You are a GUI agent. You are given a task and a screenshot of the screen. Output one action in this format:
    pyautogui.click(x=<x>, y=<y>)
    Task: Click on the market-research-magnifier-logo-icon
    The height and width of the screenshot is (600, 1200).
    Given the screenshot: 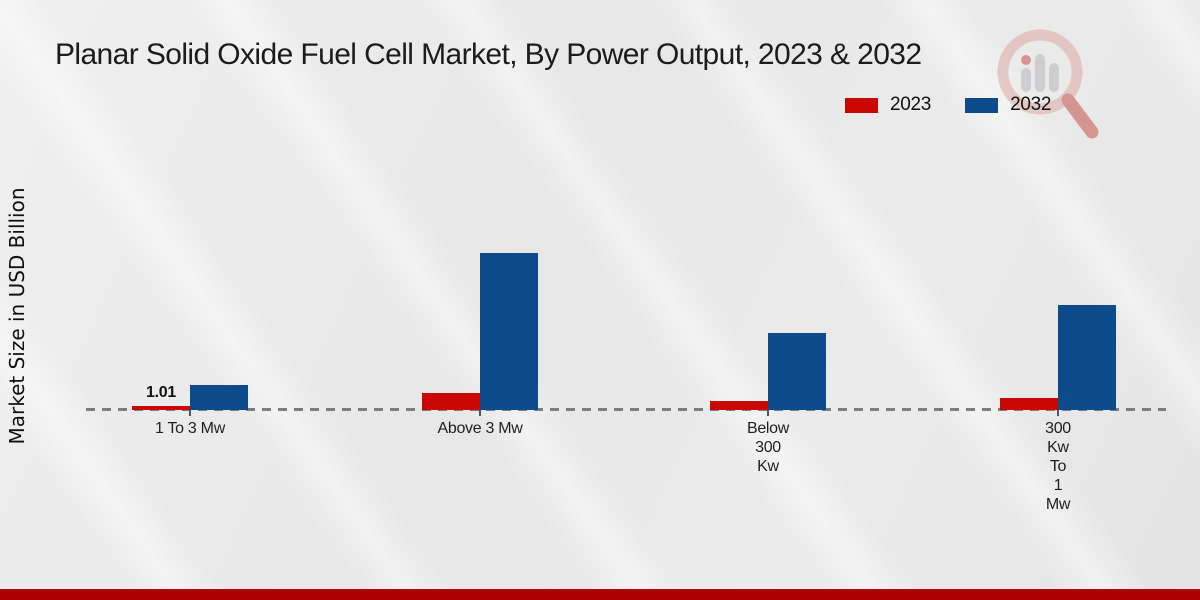 What is the action you would take?
    pyautogui.click(x=1048, y=84)
    